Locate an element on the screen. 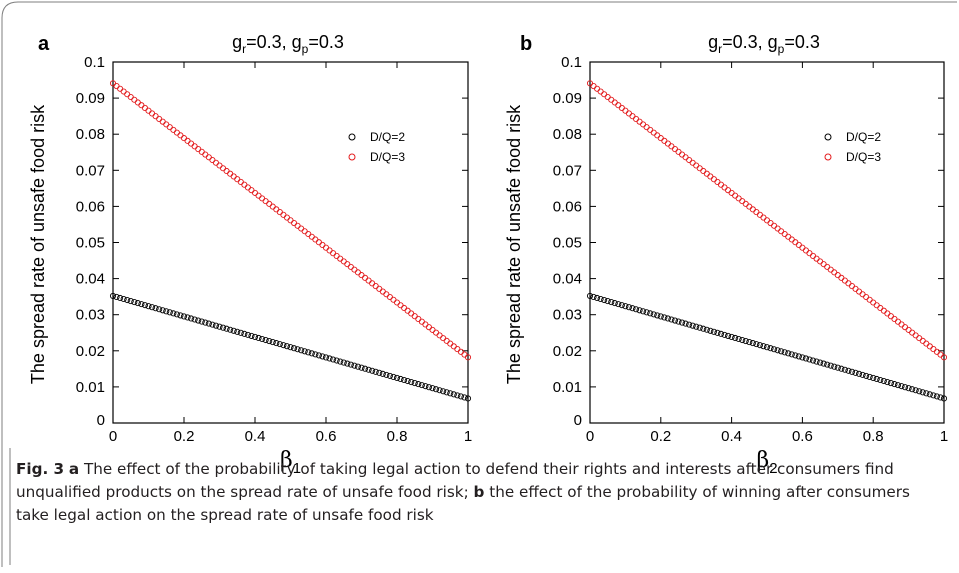 Image resolution: width=959 pixels, height=573 pixels. legend-label: D/Q=3 is located at coordinates (863, 157).